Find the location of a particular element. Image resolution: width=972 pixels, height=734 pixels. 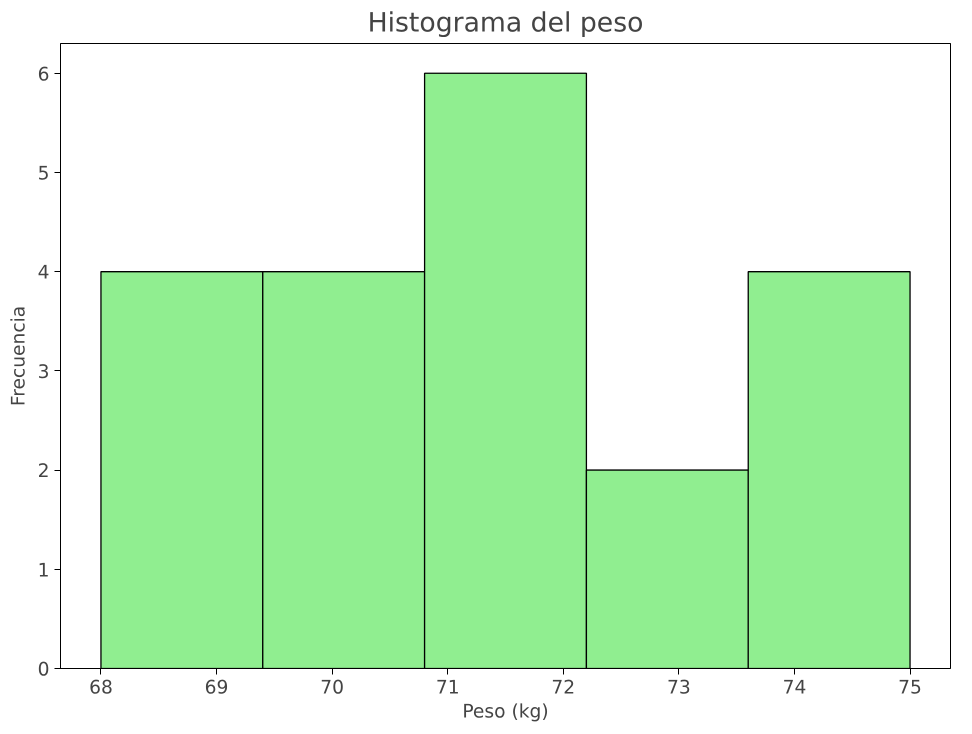

x-tick-label: 74 is located at coordinates (794, 688).